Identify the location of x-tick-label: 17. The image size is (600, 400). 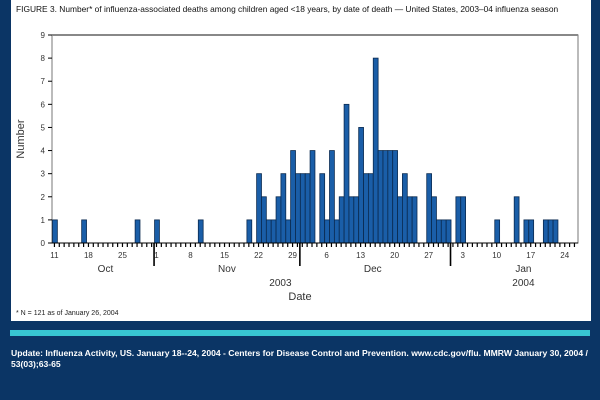
(530, 255).